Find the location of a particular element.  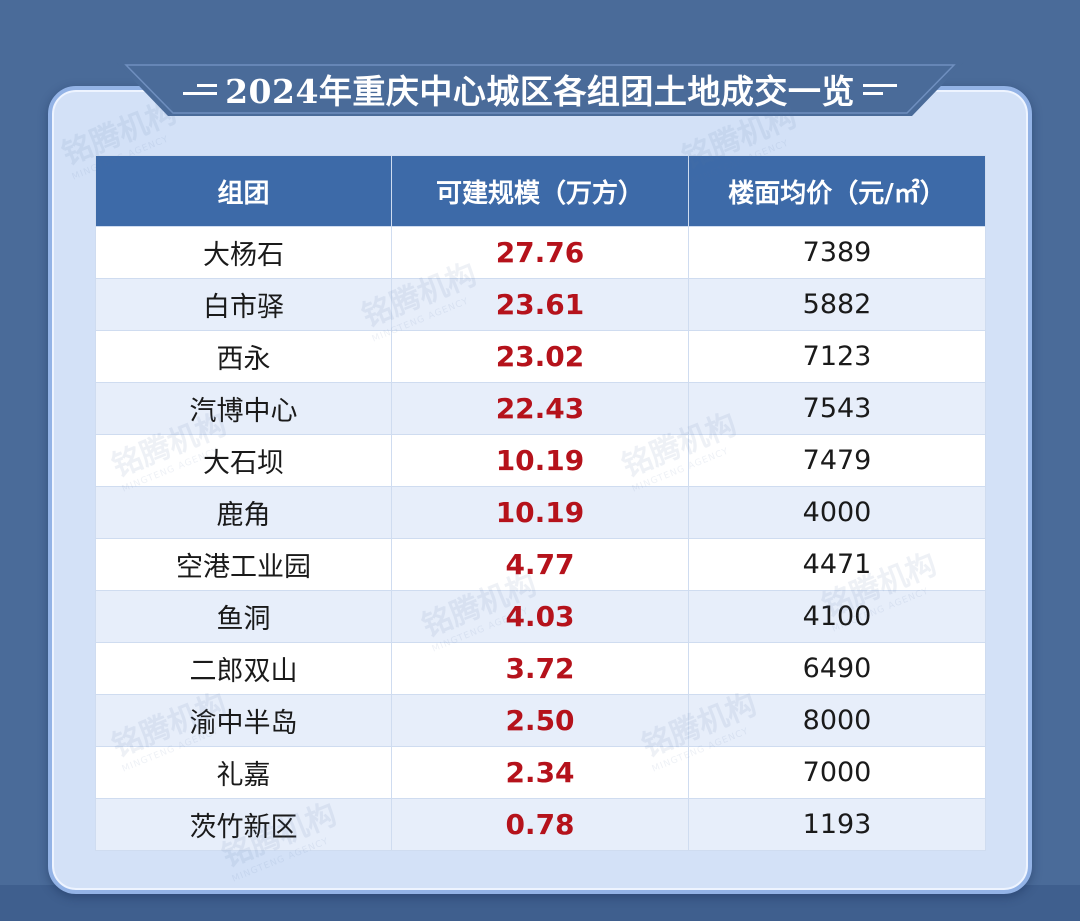

table-row: 渝中半岛 2.50 8000 is located at coordinates (540, 720).